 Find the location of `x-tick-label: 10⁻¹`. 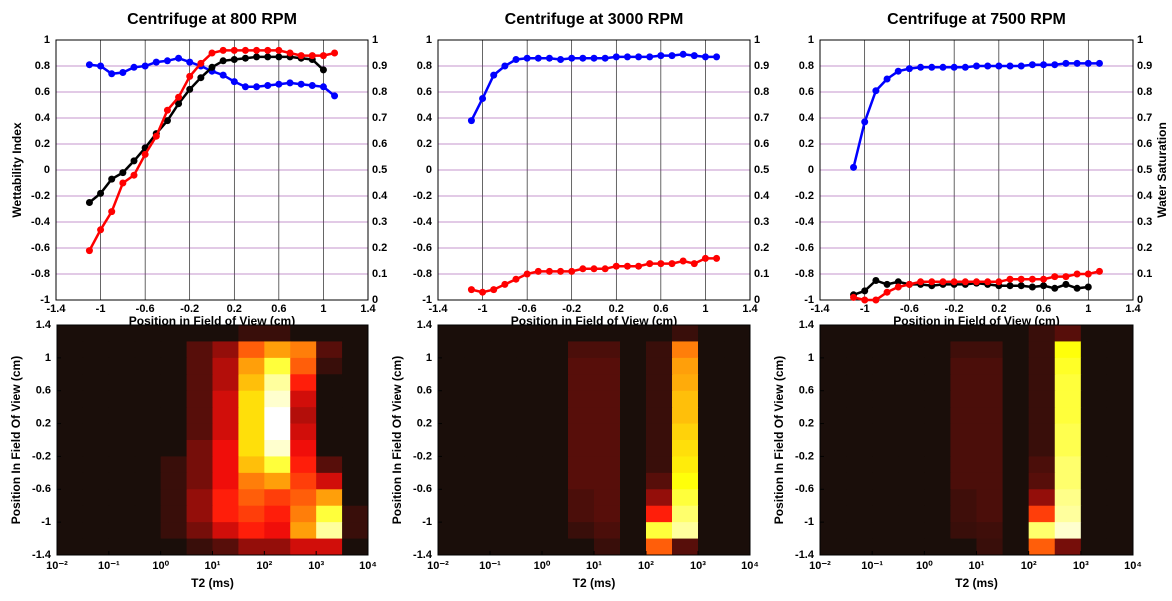

x-tick-label: 10⁻¹ is located at coordinates (109, 566).